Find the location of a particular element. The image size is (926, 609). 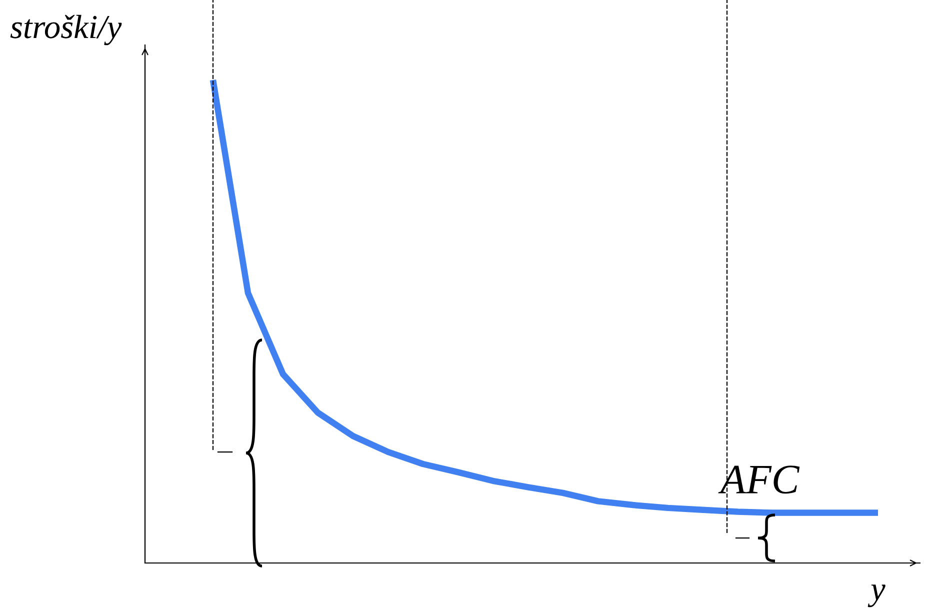

y-axis-title: stroški/y is located at coordinates (66, 30).